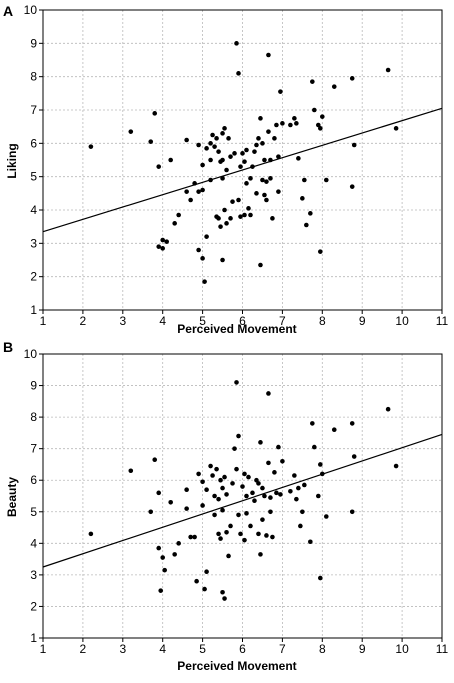 This screenshot has height=683, width=454. I want to click on panel-b-x-tick-label-10: 10, so click(402, 649).